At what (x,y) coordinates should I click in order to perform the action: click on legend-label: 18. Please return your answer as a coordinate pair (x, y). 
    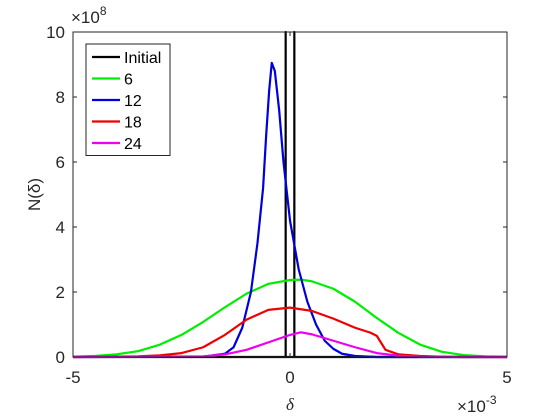
    Looking at the image, I should click on (133, 123).